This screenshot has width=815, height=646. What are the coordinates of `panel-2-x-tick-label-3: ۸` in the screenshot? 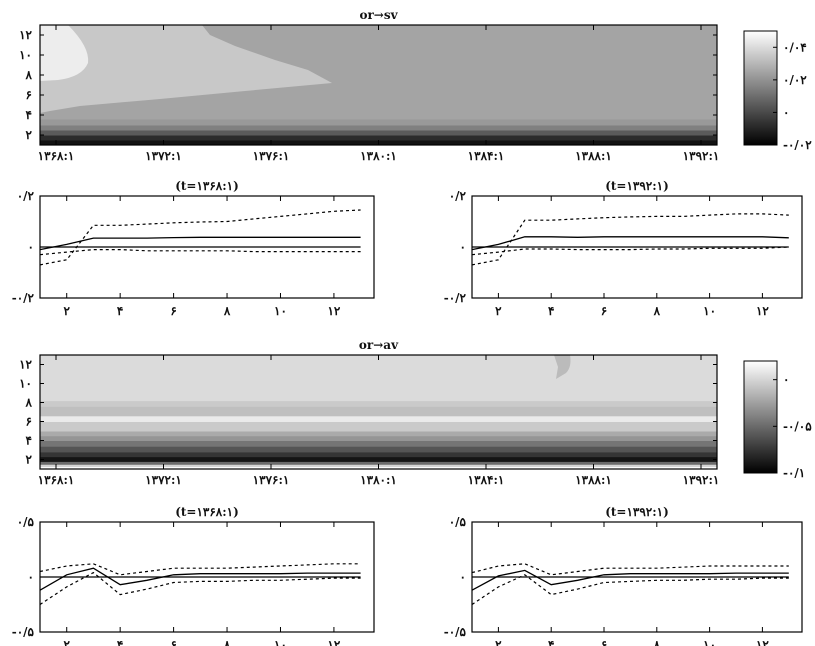 It's located at (657, 311).